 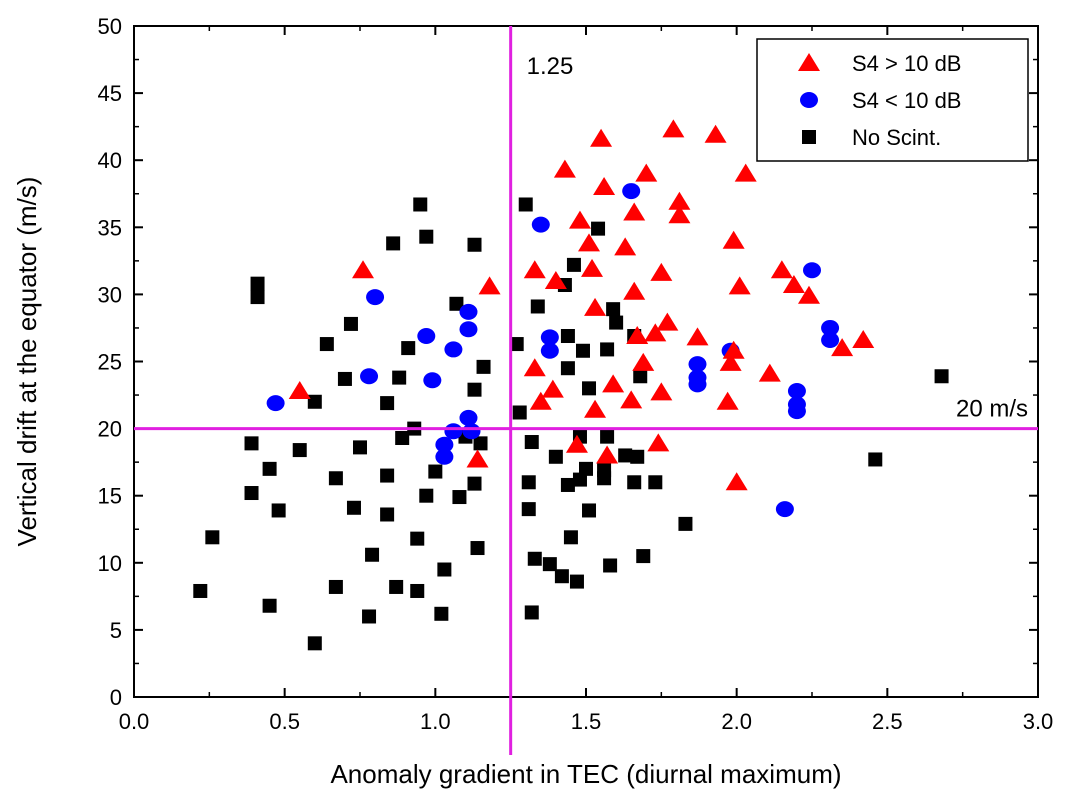 What do you see at coordinates (906, 100) in the screenshot?
I see `legend-label: S4 < 10 dB` at bounding box center [906, 100].